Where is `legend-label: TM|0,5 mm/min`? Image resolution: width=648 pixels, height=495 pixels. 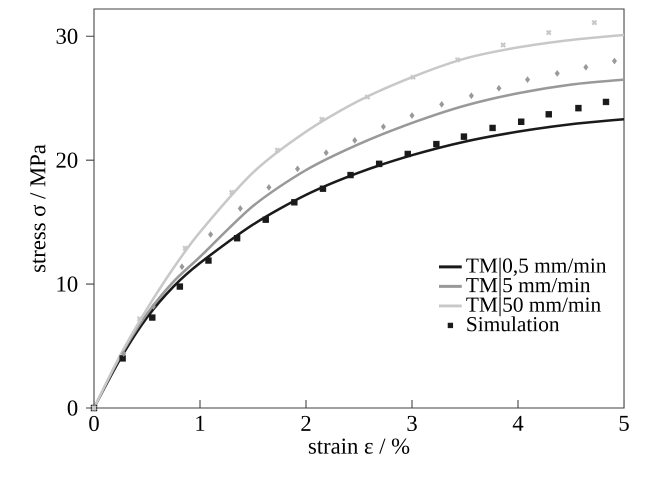
legend-label: TM|0,5 mm/min is located at coordinates (536, 268).